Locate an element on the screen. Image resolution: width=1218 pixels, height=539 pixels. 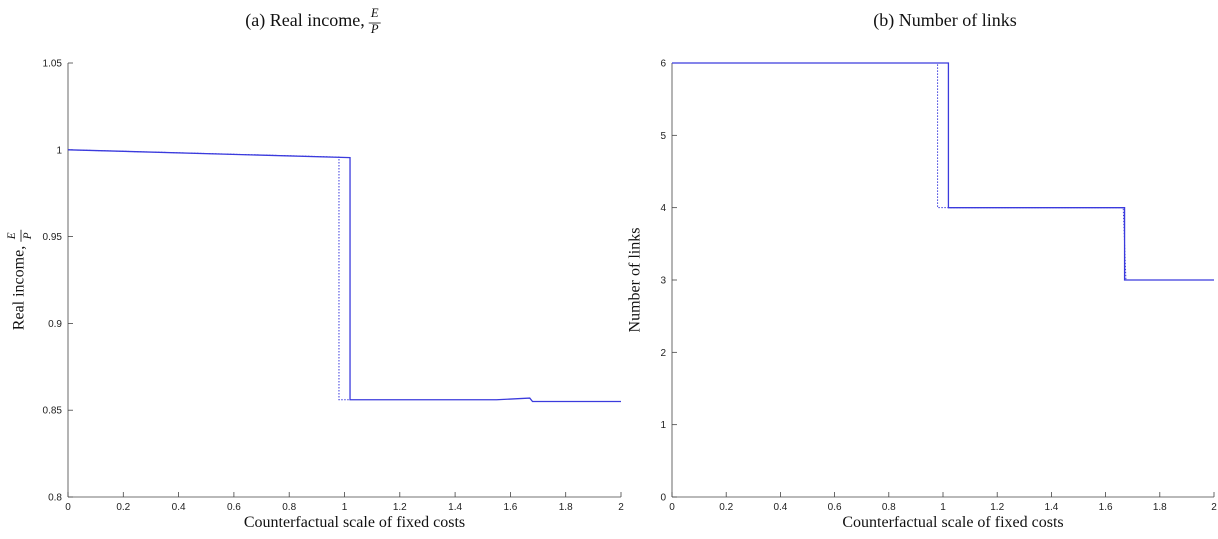
label-group: Number of links is located at coordinates (635, 280).